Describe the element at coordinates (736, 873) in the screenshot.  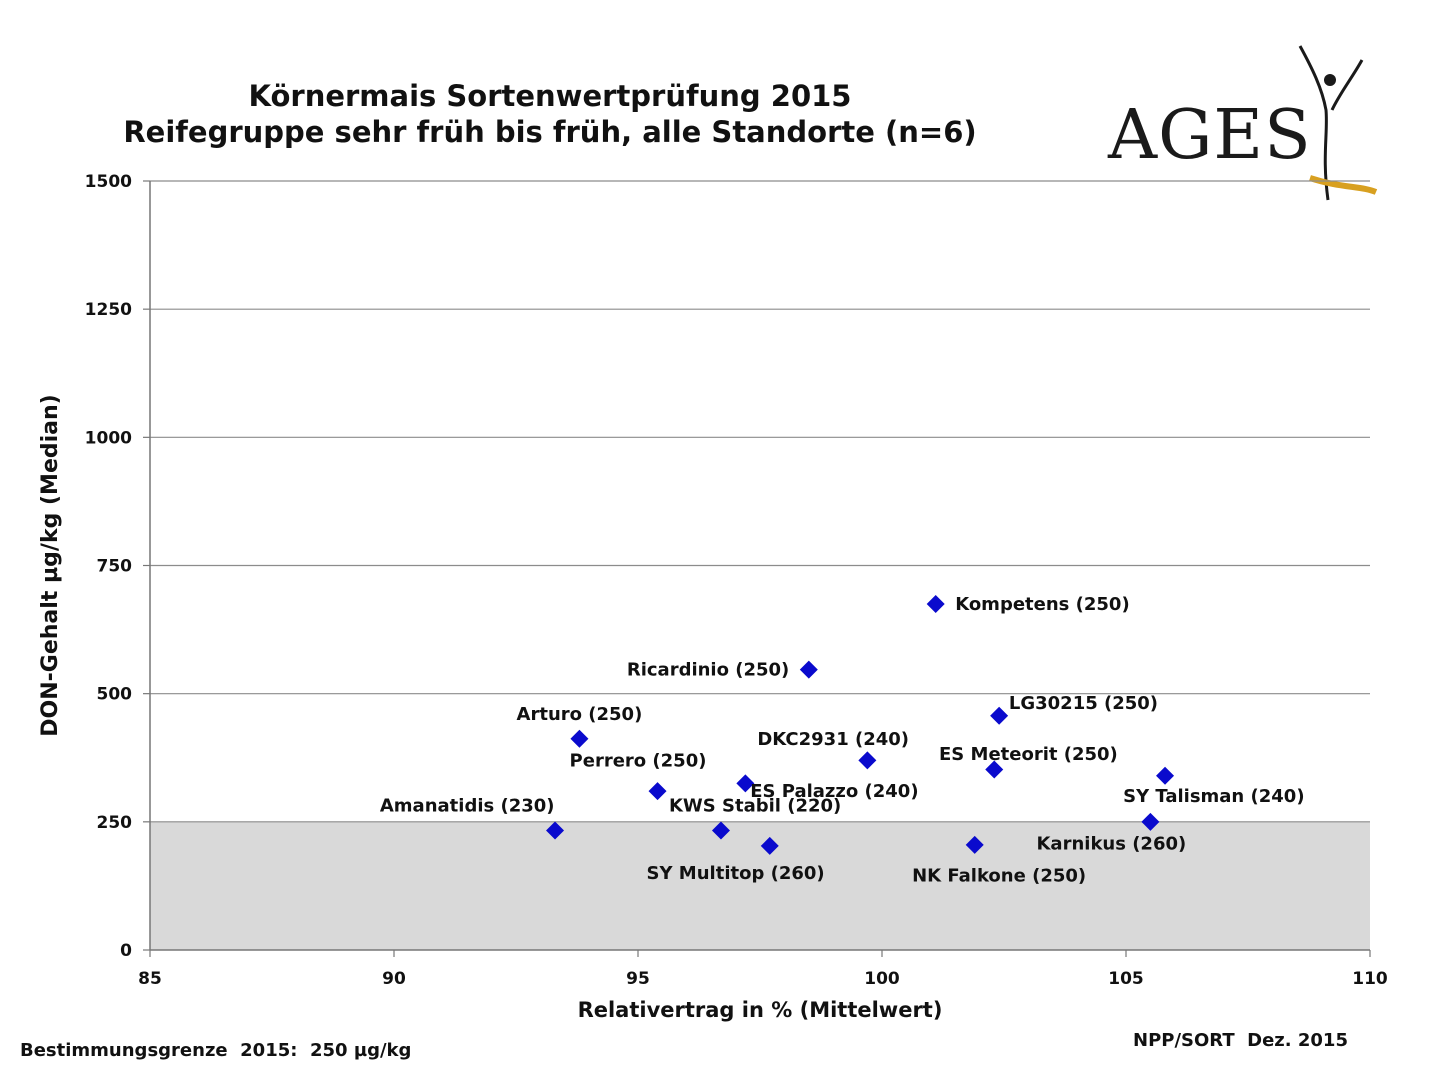
I see `data-label: SY Multitop (260)` at that location.